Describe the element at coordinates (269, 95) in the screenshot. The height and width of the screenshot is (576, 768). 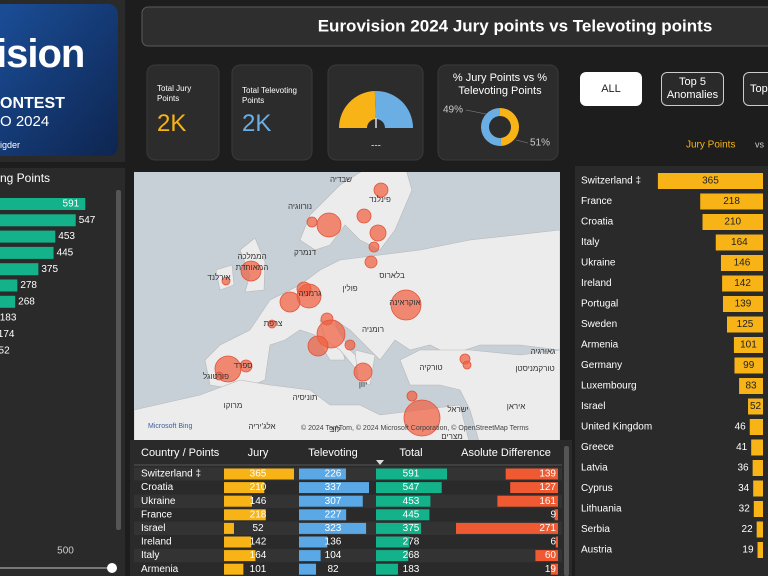
I see `card-label: Total Televoting Points` at that location.